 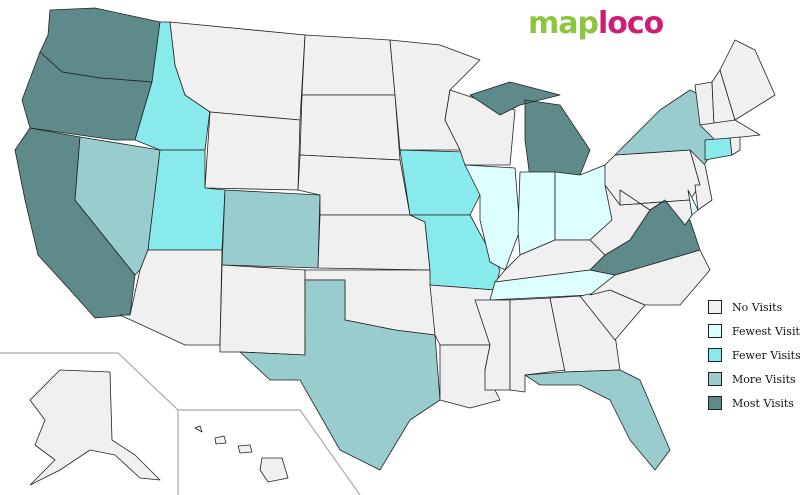 I want to click on state-sd, so click(x=350, y=127).